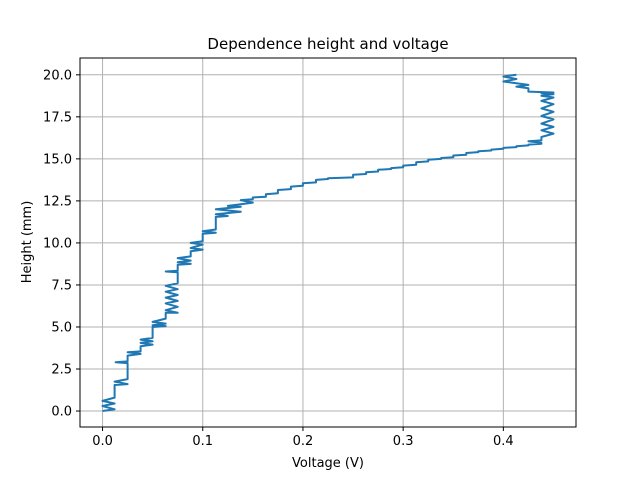  I want to click on y-tick-label: 5.0, so click(61, 327).